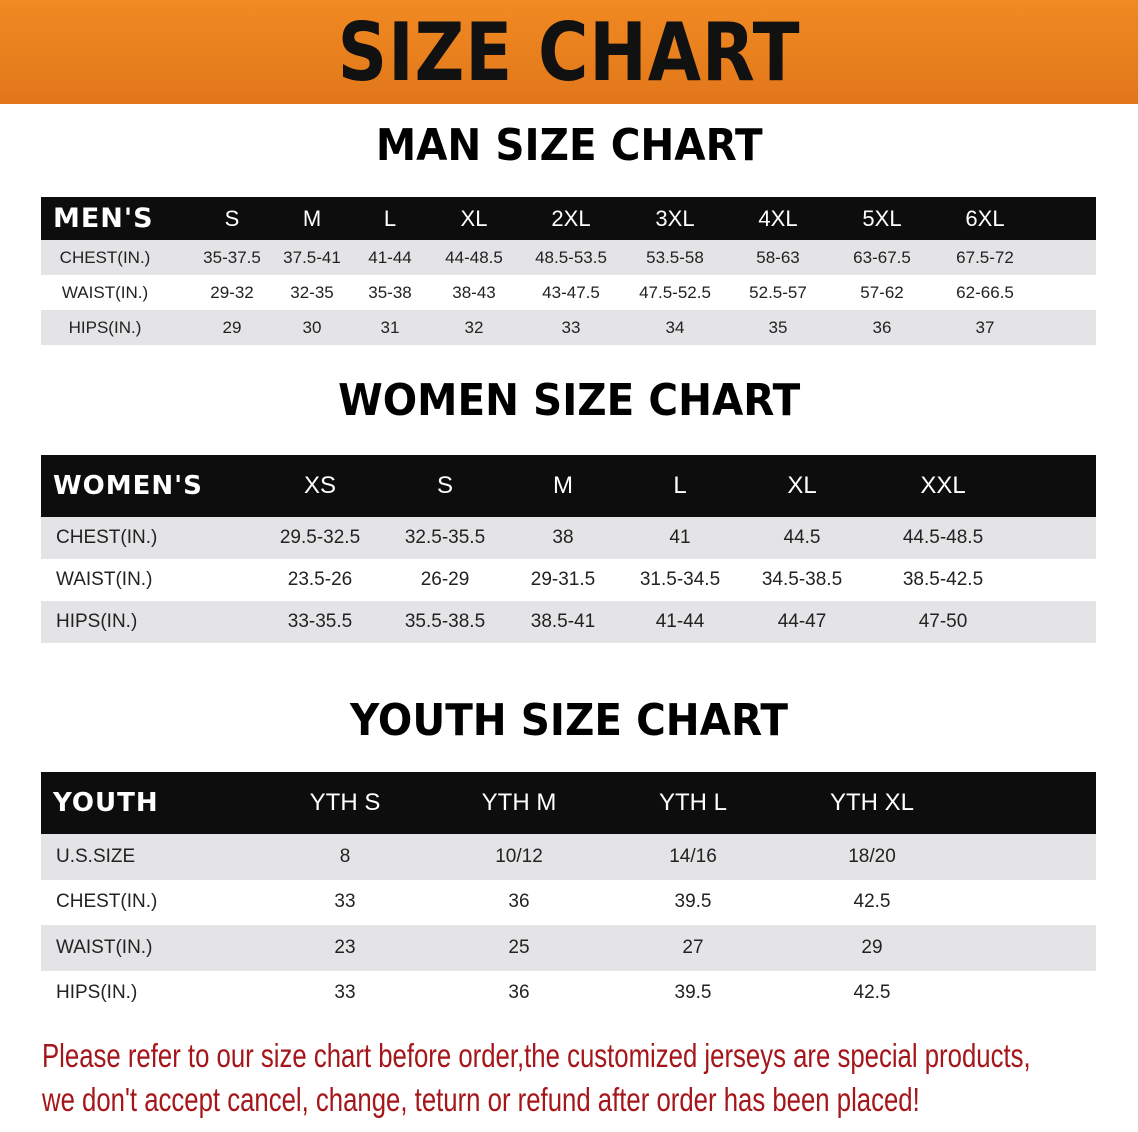  Describe the element at coordinates (390, 292) in the screenshot. I see `measurement-cell: 35-38` at that location.